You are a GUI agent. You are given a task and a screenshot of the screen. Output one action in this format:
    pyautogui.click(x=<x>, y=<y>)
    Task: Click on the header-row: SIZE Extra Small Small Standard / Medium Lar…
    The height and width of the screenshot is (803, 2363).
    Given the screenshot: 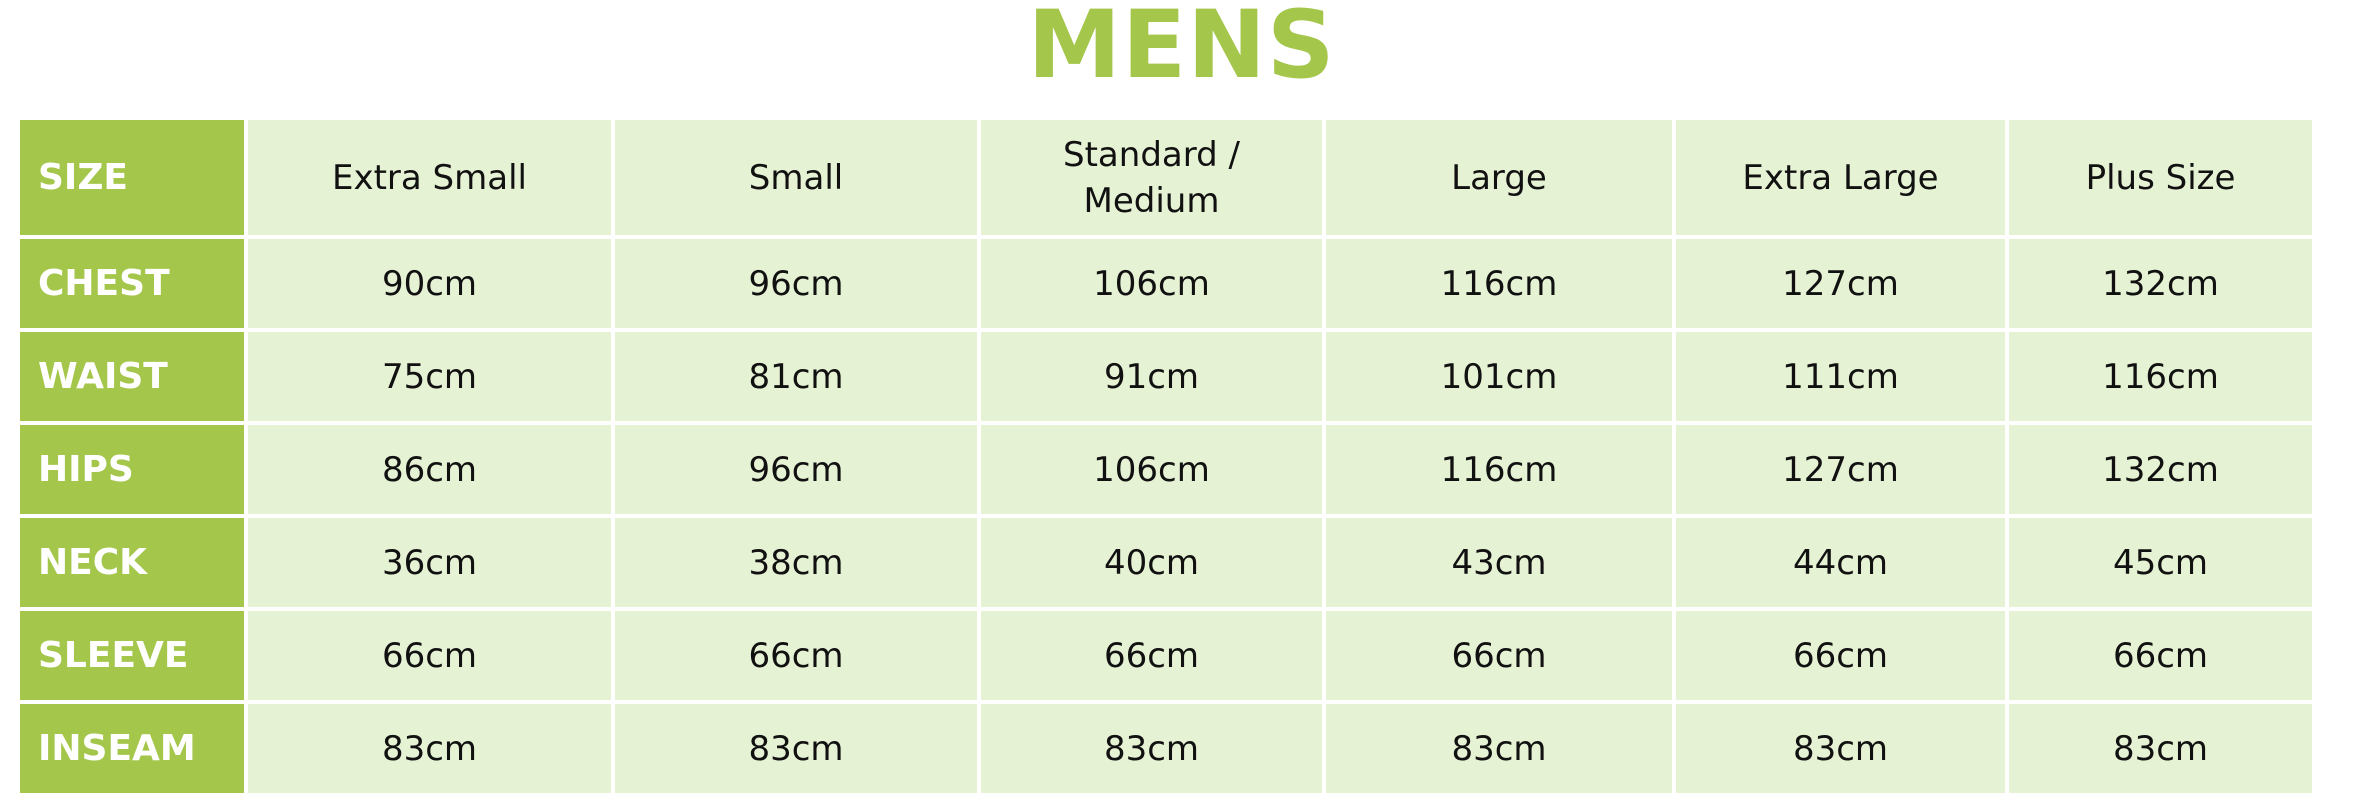 What is the action you would take?
    pyautogui.click(x=1166, y=177)
    